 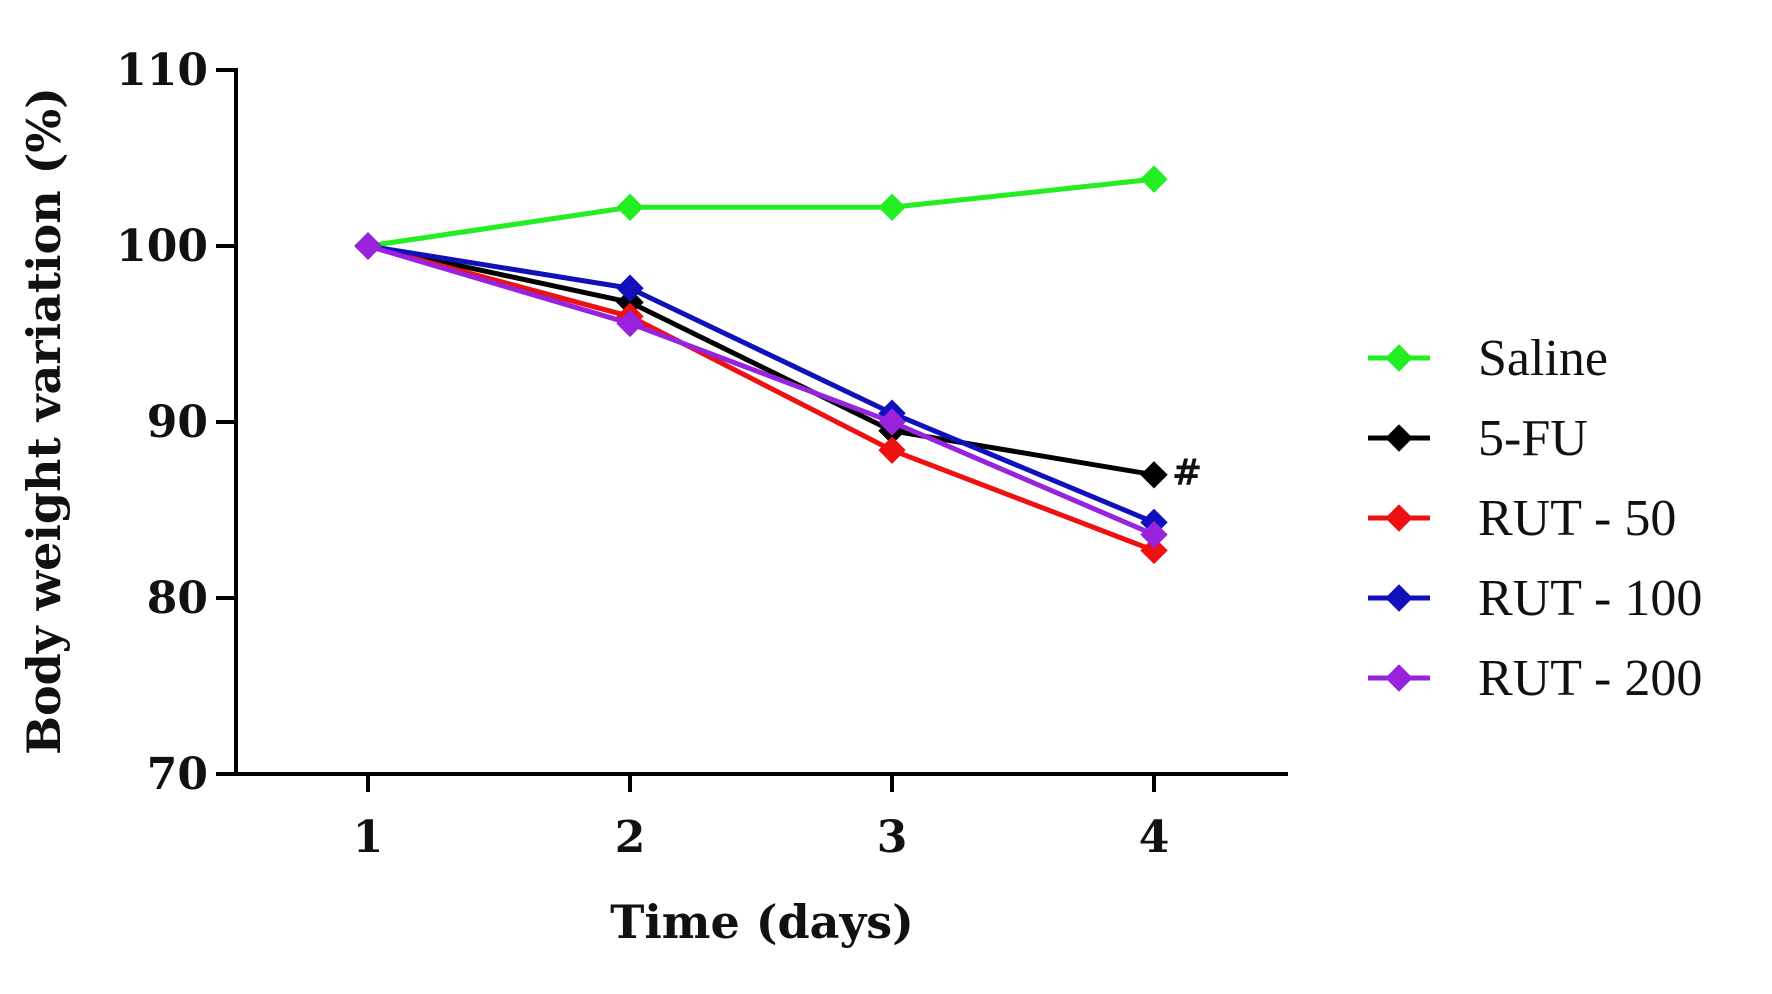 I want to click on x-tick-label: 2, so click(x=630, y=837).